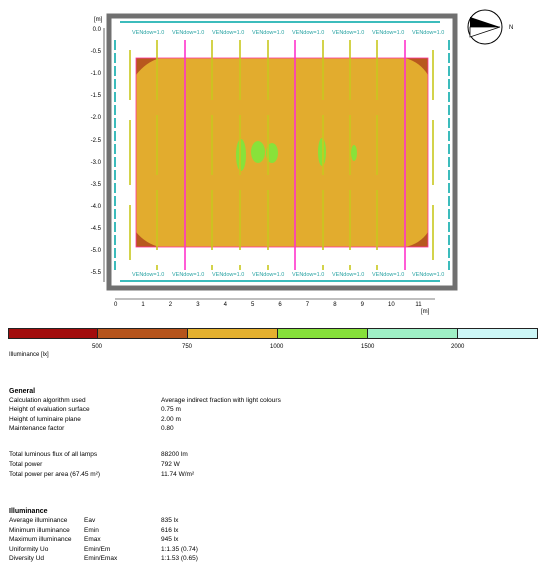  I want to click on x-tick-label: 1, so click(143, 305).